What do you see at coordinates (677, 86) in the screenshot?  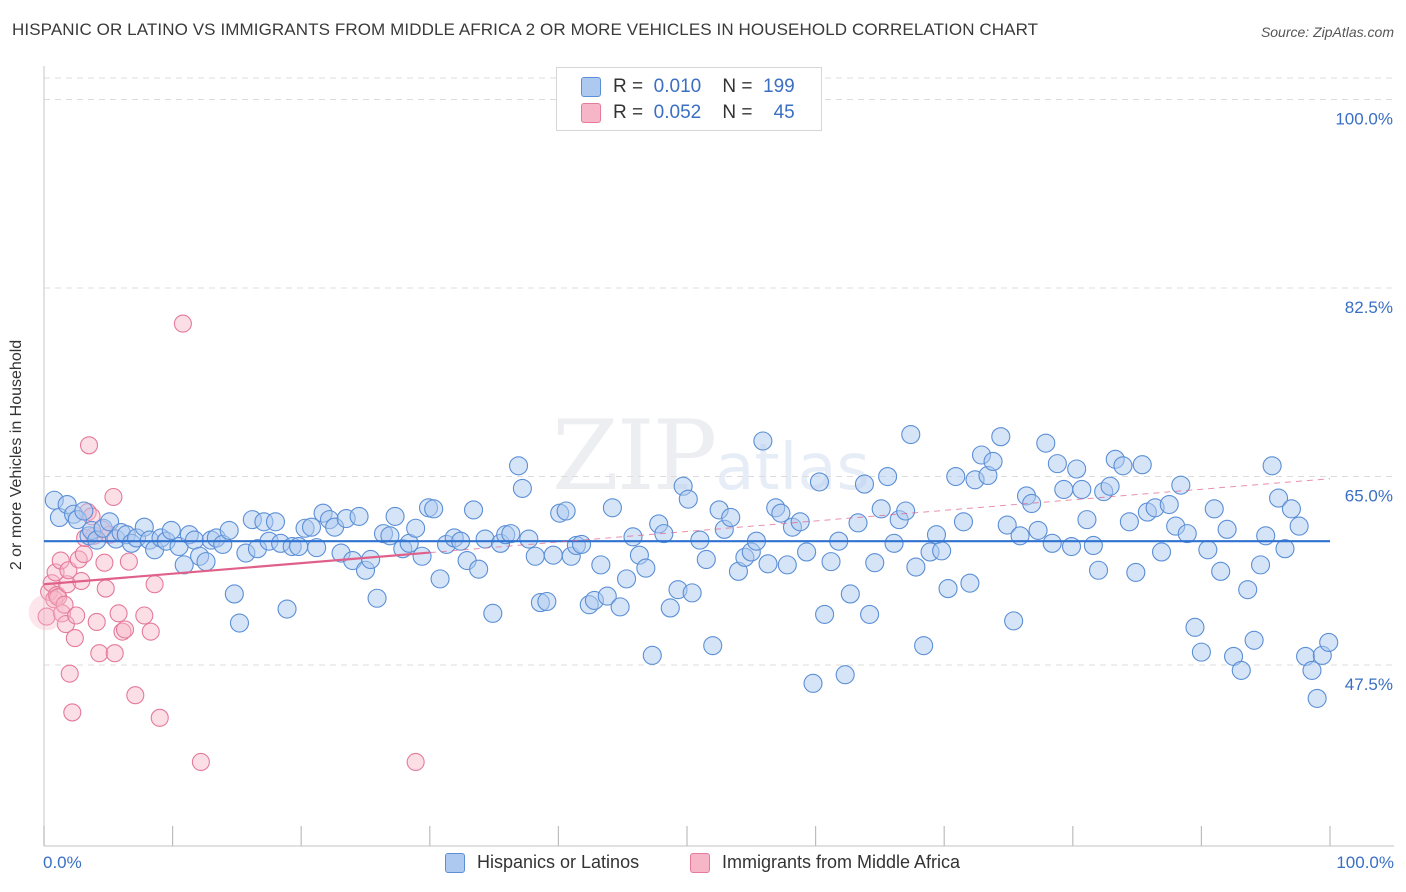 I see `legend-r-value: 0.010` at bounding box center [677, 86].